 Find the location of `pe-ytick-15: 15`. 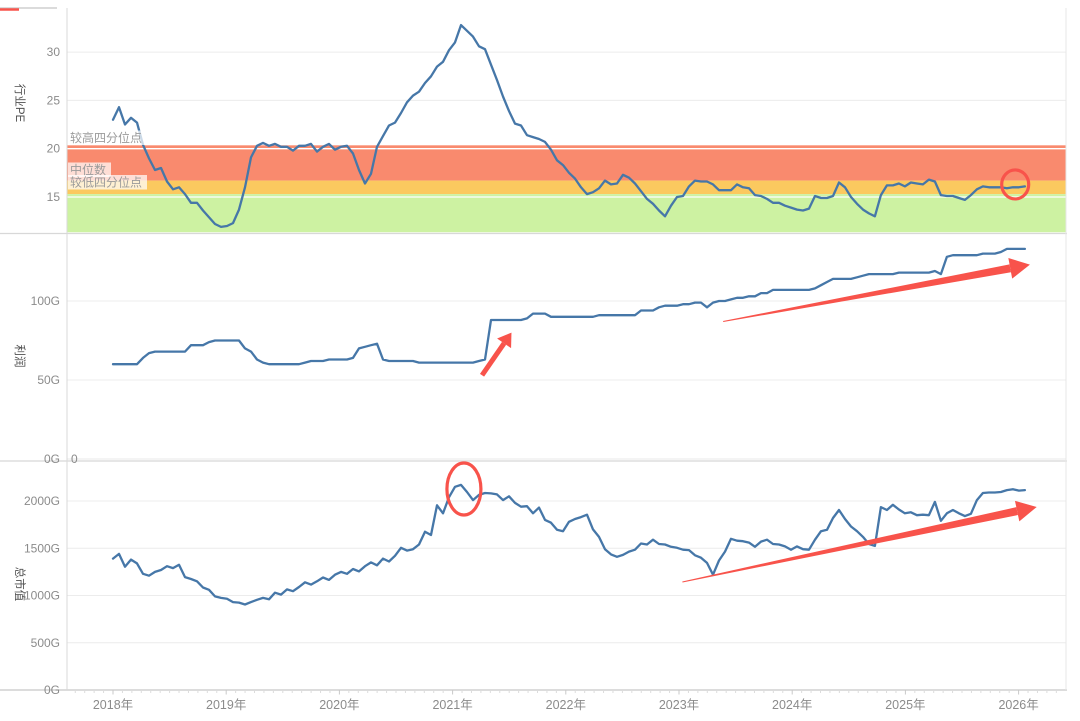

pe-ytick-15: 15 is located at coordinates (54, 197).